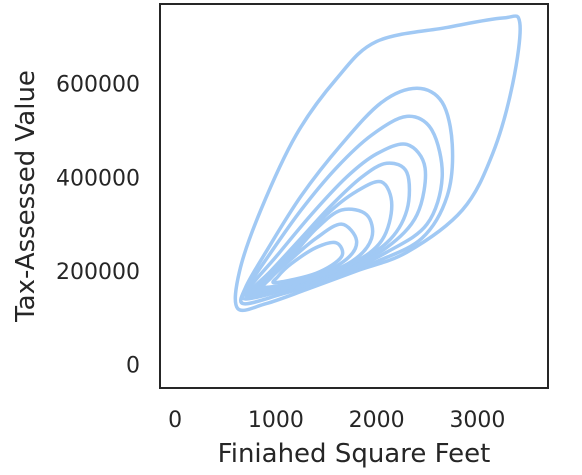  What do you see at coordinates (98, 85) in the screenshot?
I see `y-tick-label: 600000` at bounding box center [98, 85].